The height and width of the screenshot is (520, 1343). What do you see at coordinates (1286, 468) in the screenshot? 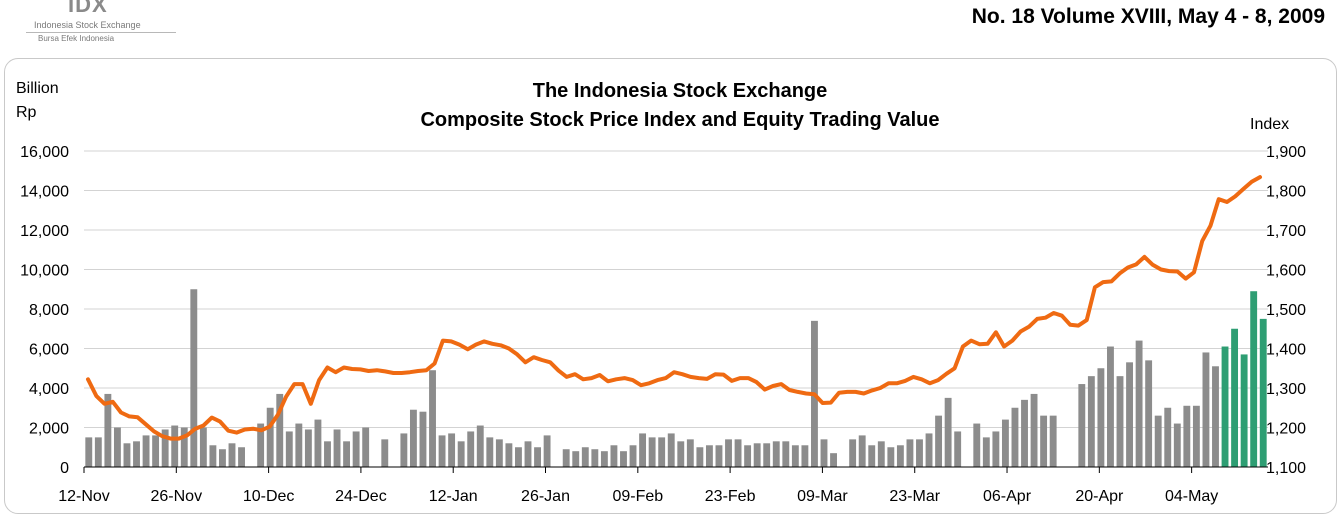
I see `y2-tick-label: 1,100` at bounding box center [1286, 468].